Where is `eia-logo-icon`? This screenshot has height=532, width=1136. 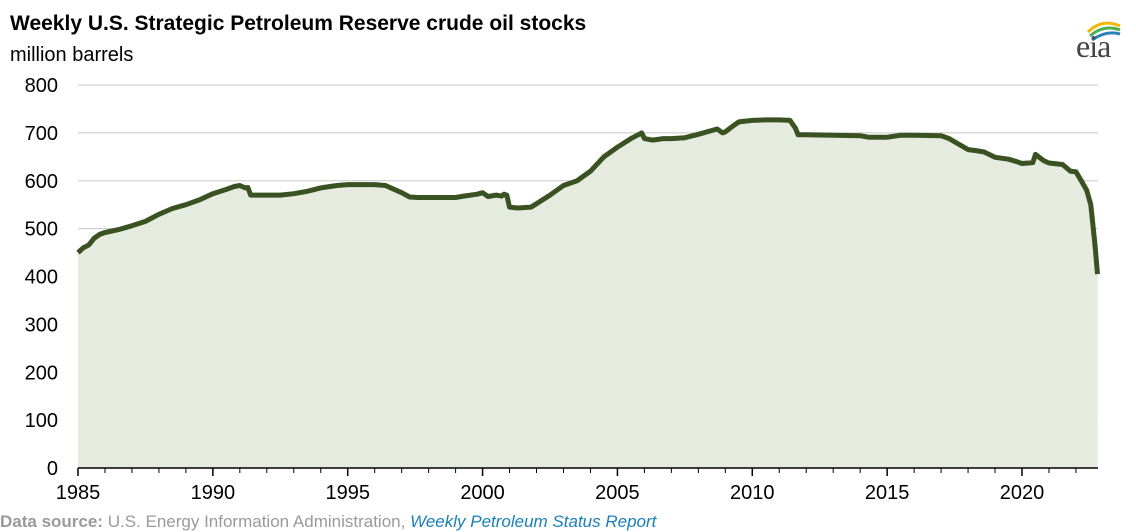
eia-logo-icon is located at coordinates (1103, 31).